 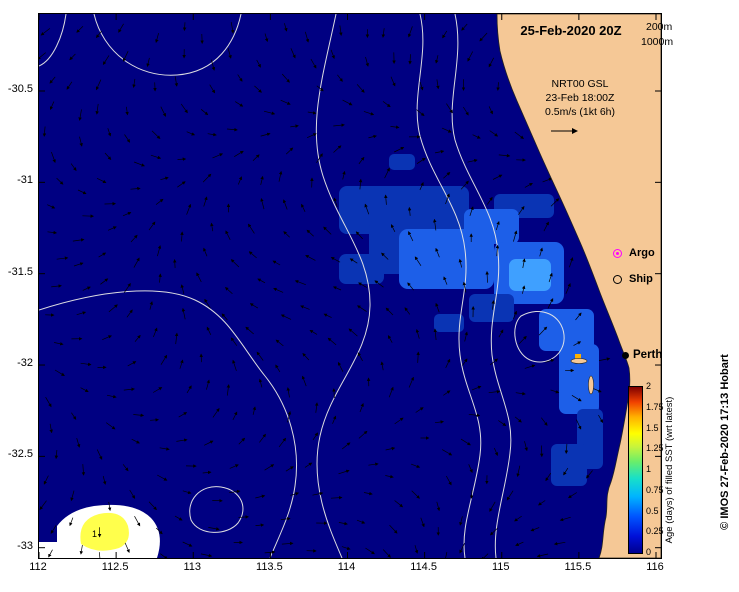 What do you see at coordinates (20, 271) in the screenshot?
I see `y-axis-tick-label: -31.5` at bounding box center [20, 271].